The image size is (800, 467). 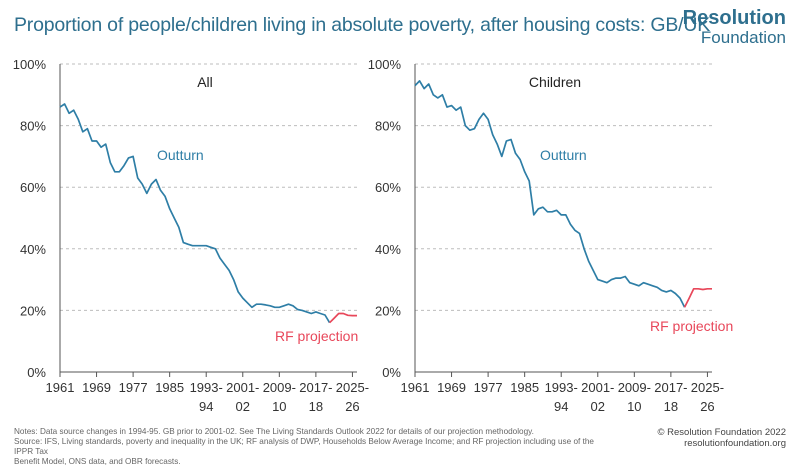 What do you see at coordinates (555, 82) in the screenshot?
I see `panel-title: Children` at bounding box center [555, 82].